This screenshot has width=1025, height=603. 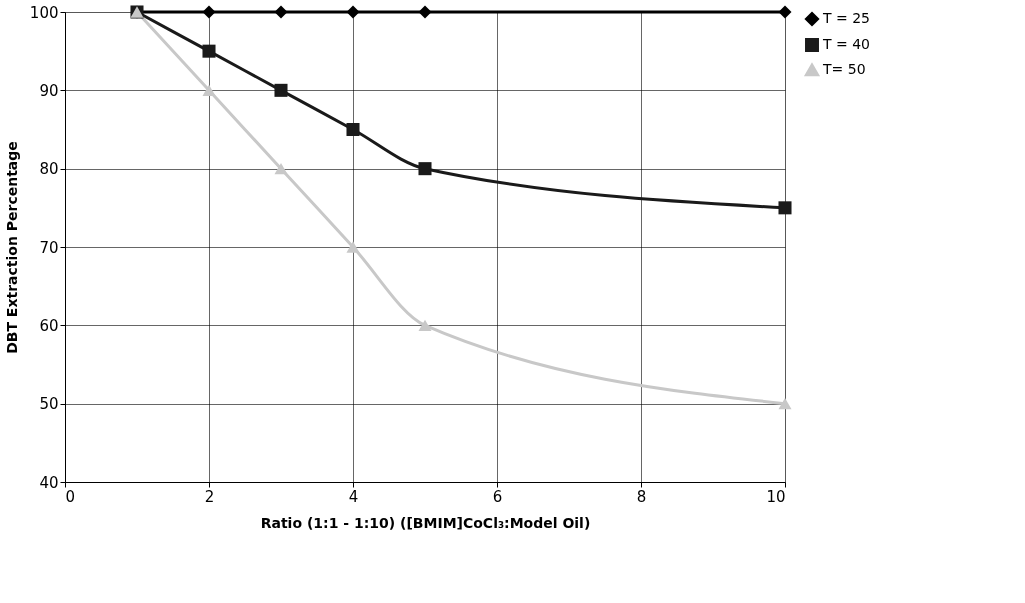 I want to click on x-tick-label: 6, so click(x=497, y=496).